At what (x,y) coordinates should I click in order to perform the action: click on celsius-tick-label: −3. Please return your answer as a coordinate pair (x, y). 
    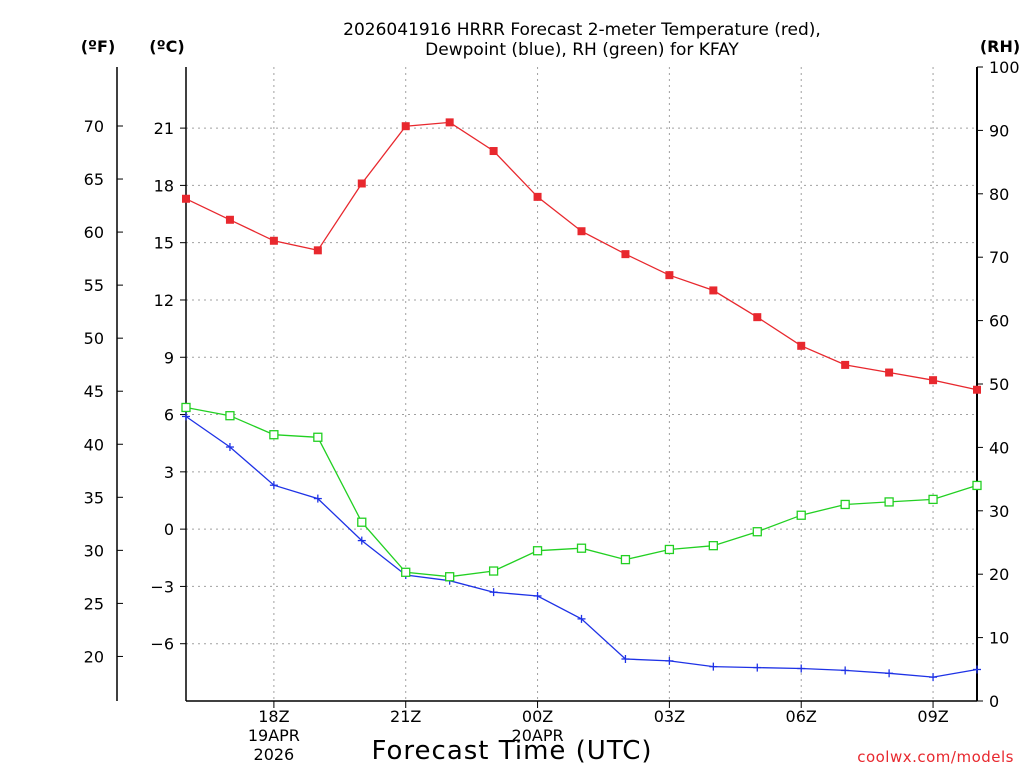
    Looking at the image, I should click on (162, 586).